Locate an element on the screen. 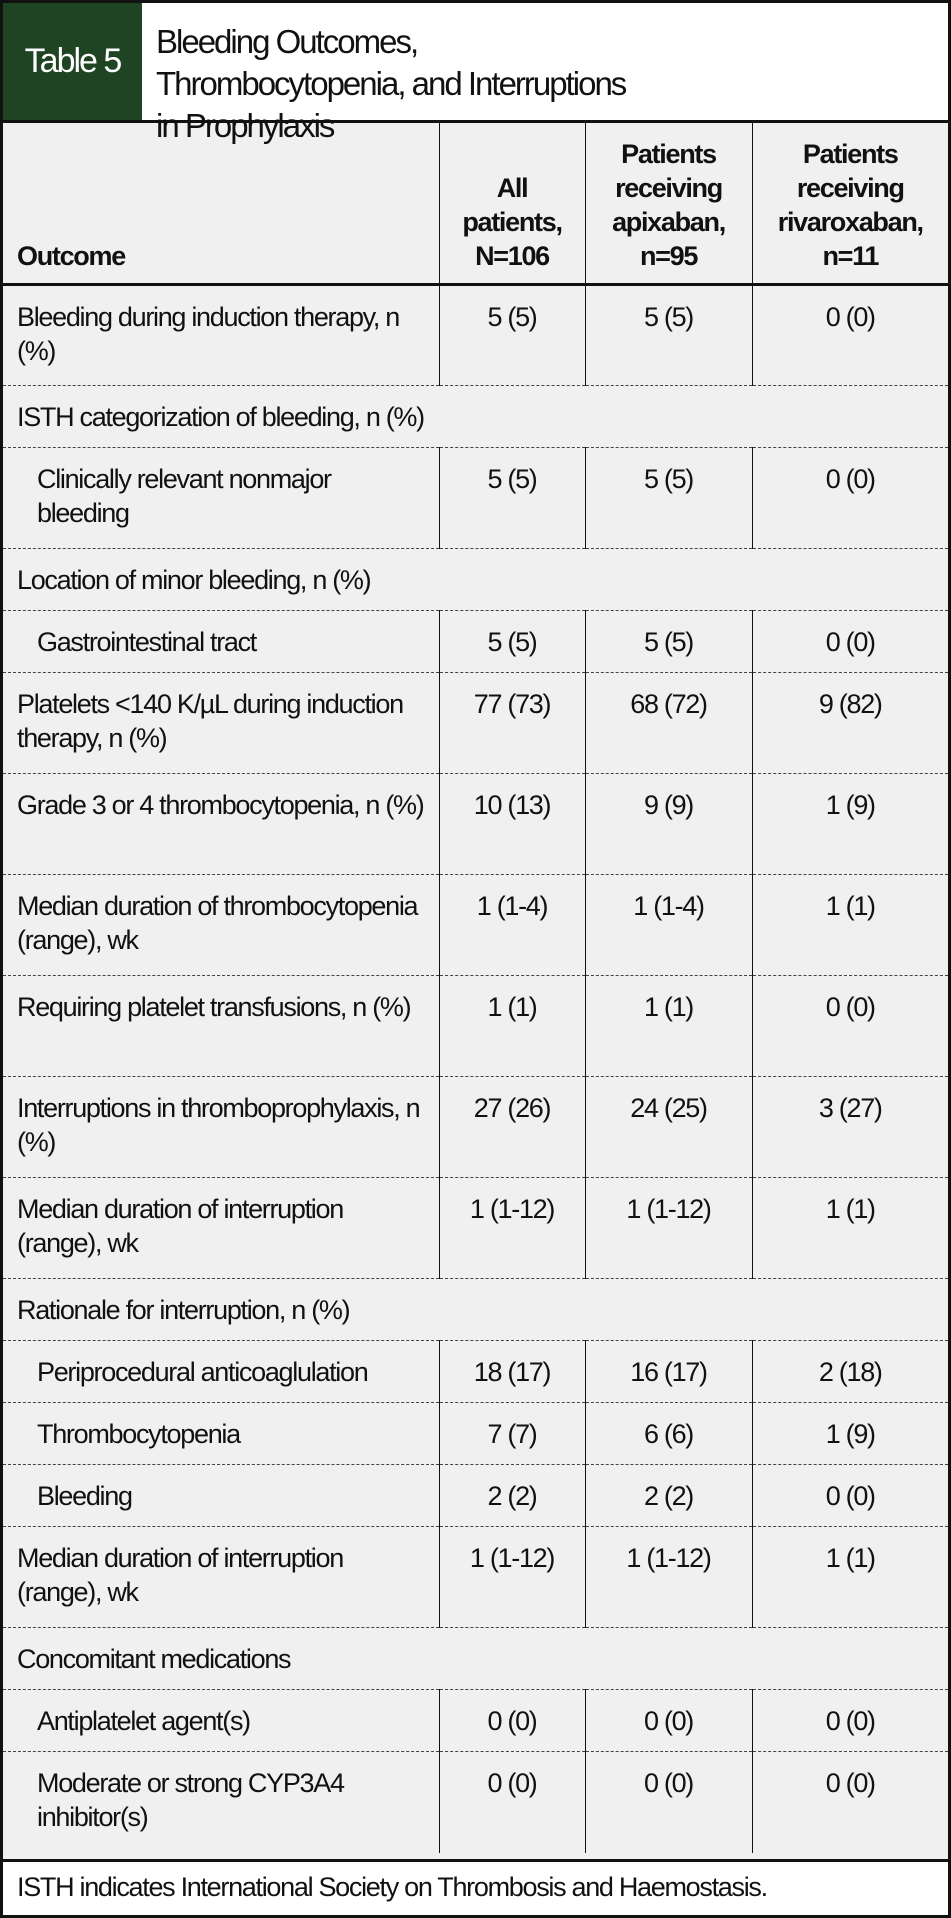 The height and width of the screenshot is (1918, 951). section-row: Location of minor bleeding, n (%) is located at coordinates (475, 579).